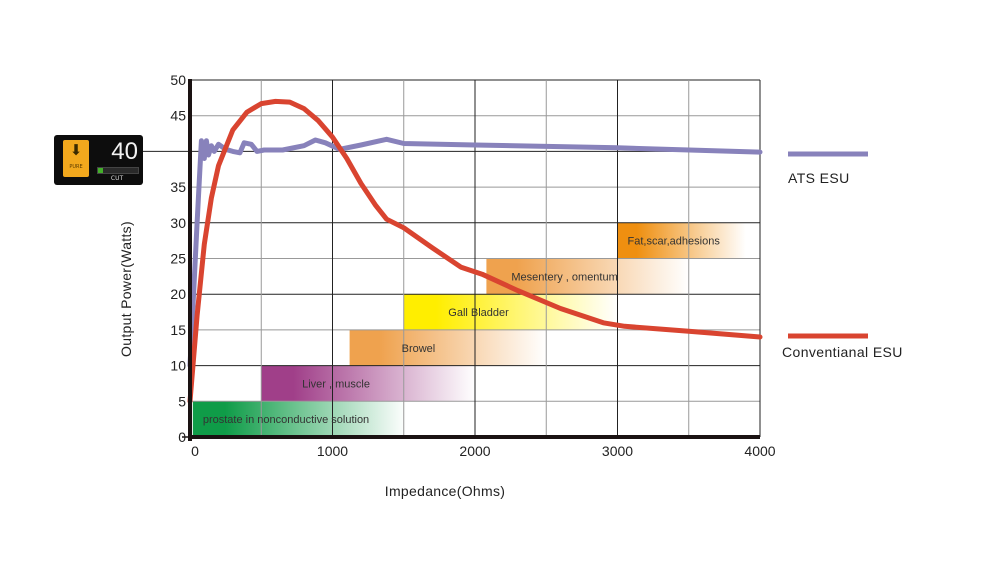 The image size is (999, 571). What do you see at coordinates (178, 330) in the screenshot?
I see `y-tick-label-15: 15` at bounding box center [178, 330].